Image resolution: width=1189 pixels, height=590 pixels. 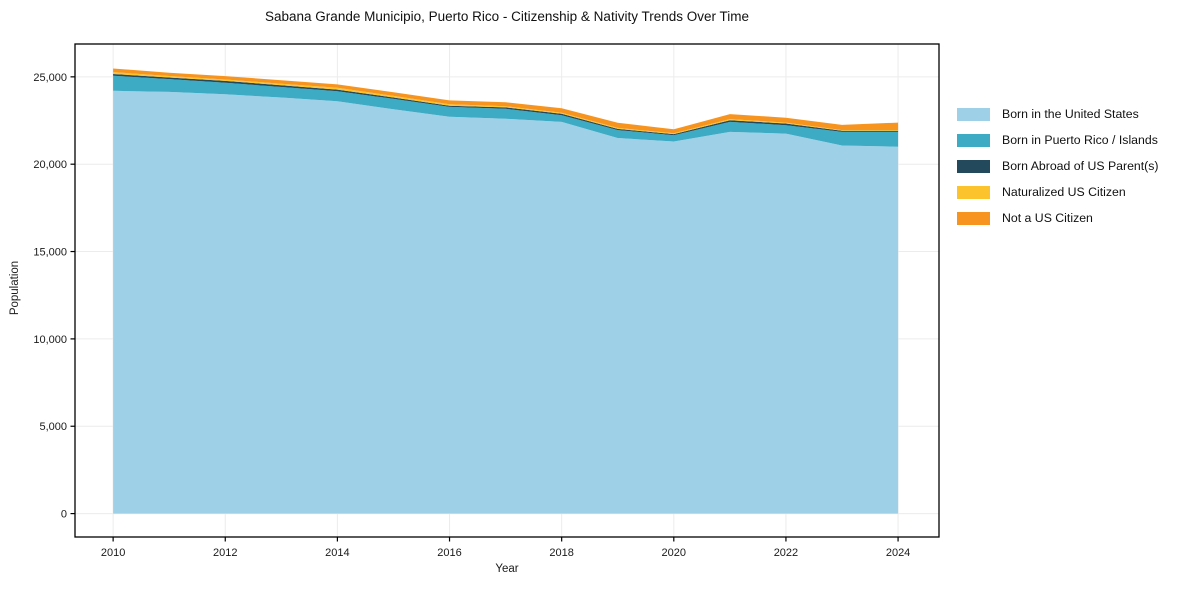 I want to click on legend-item-born-abroad: Born Abroad of US Parent(s), so click(x=1058, y=166).